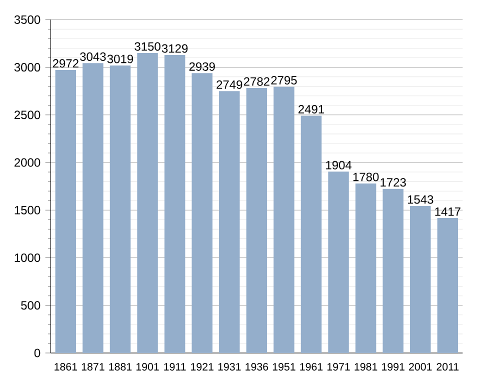 This screenshot has width=488, height=373. Describe the element at coordinates (229, 84) in the screenshot. I see `data-label: 2749` at that location.